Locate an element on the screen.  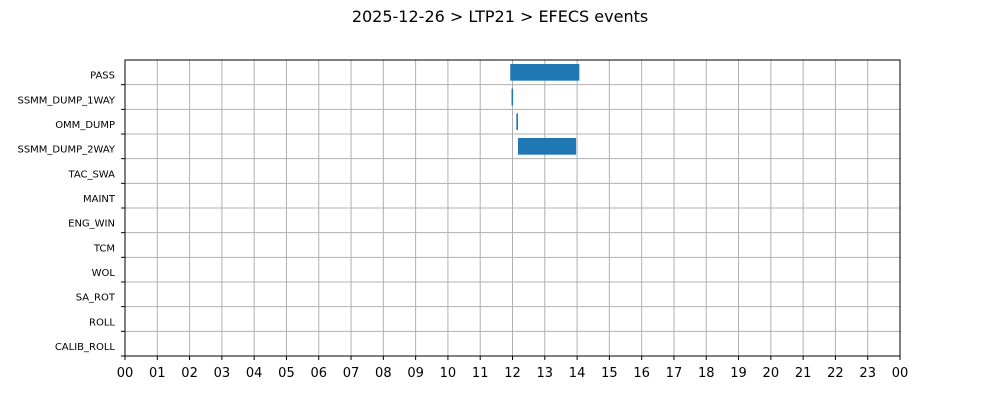
y-tick-label: TAC_SWA is located at coordinates (91, 174).